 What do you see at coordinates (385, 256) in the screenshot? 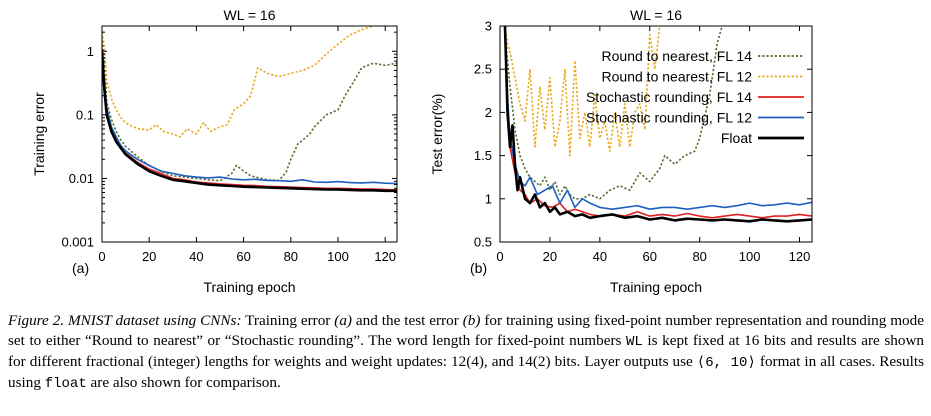
I see `x-tick-label-a-6: 120` at bounding box center [385, 256].